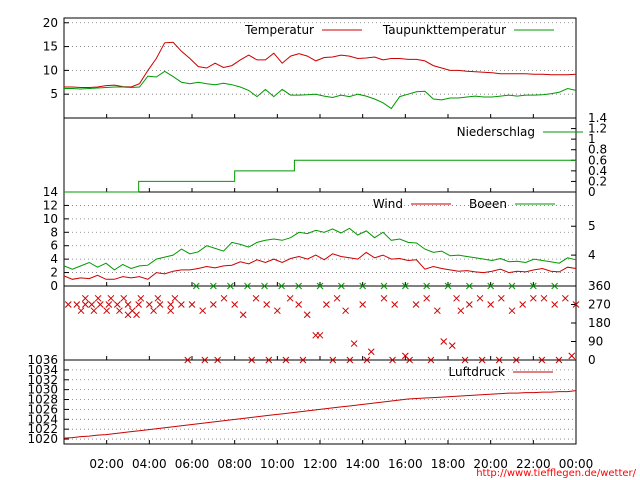  Describe the element at coordinates (54, 273) in the screenshot. I see `y-tick-label: 2` at that location.